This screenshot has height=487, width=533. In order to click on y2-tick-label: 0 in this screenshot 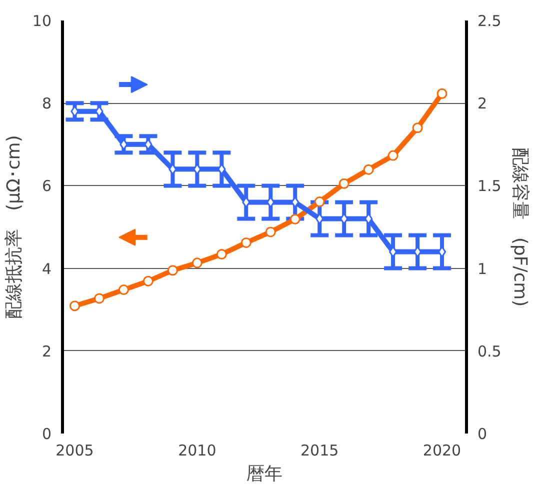, I will do `click(483, 434)`.